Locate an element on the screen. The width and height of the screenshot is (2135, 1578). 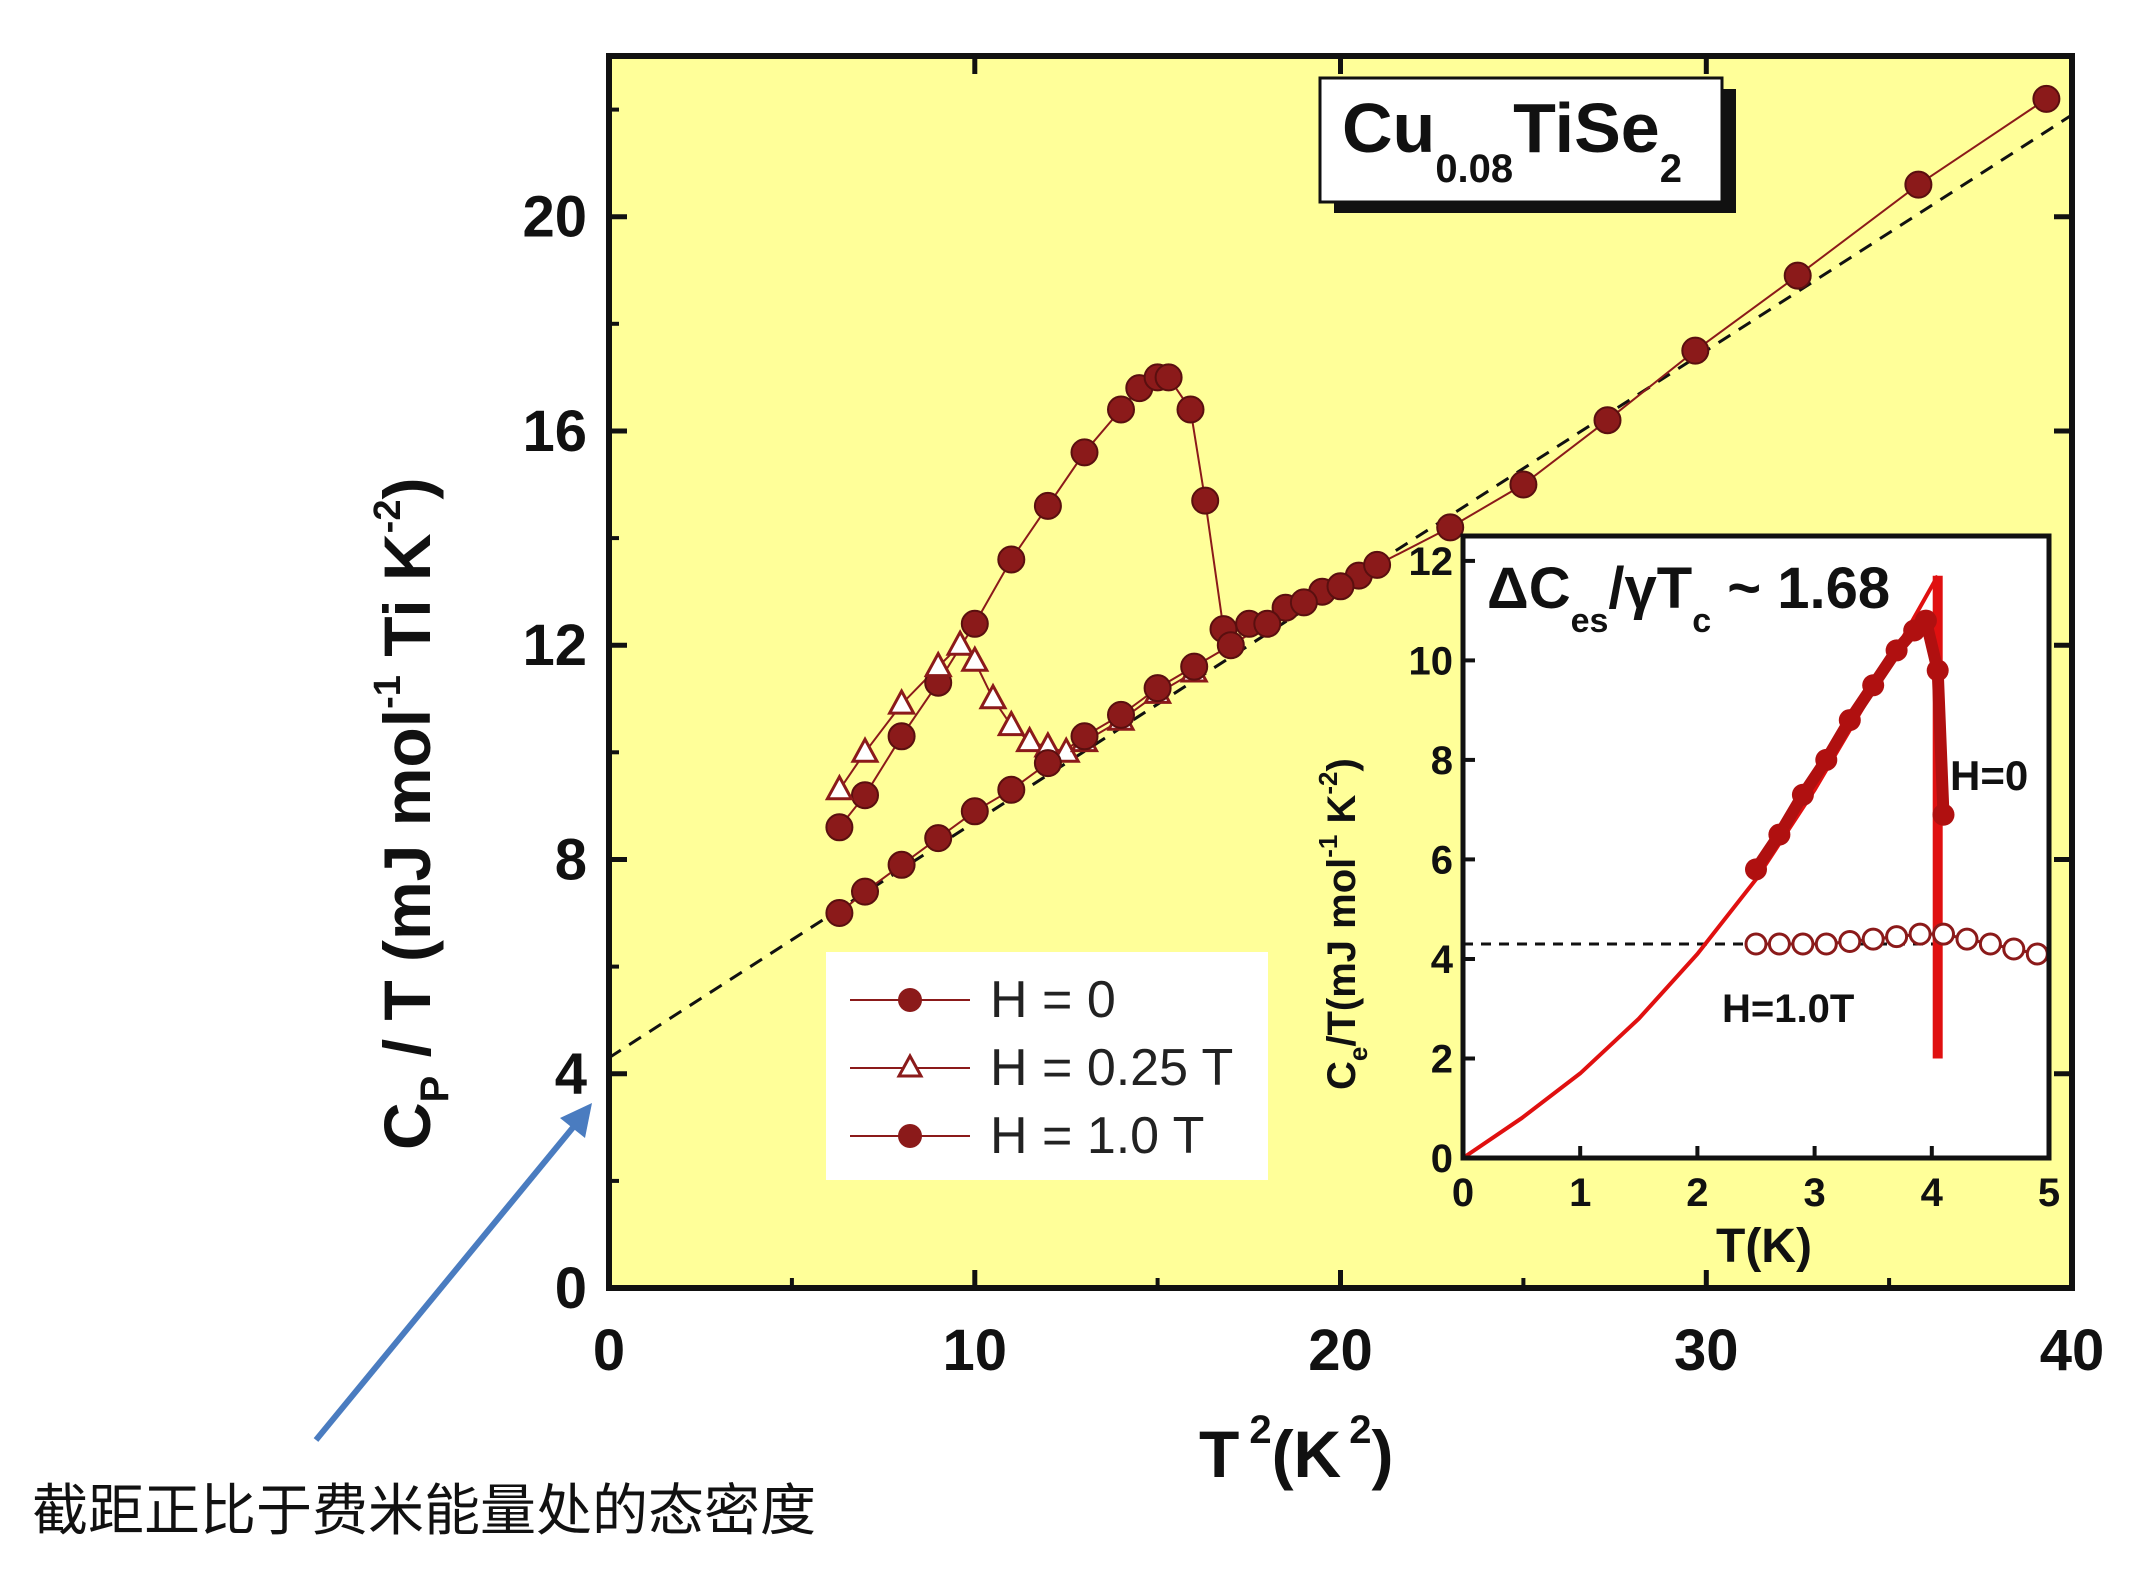
y-label-close: ) is located at coordinates (407, 489).